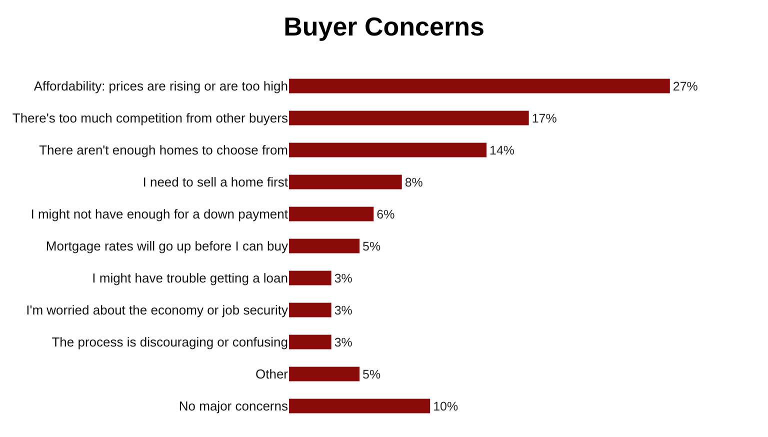 This screenshot has height=437, width=768. Describe the element at coordinates (163, 150) in the screenshot. I see `y-tick-label: There aren't enough homes to choose from` at that location.